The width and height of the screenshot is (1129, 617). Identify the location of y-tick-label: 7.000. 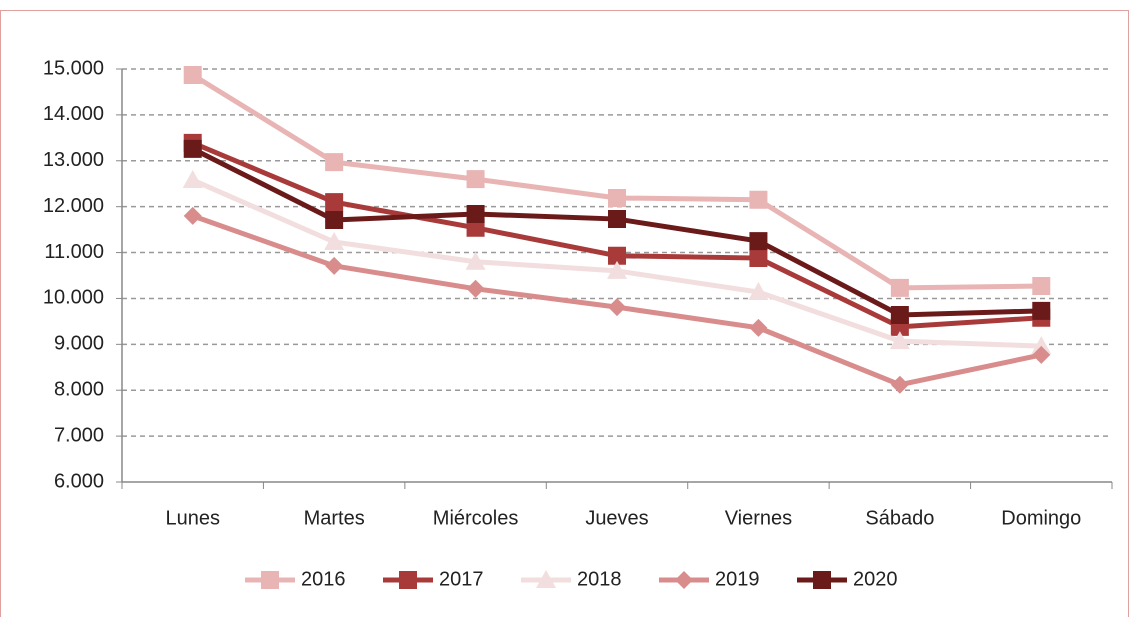
(79, 435).